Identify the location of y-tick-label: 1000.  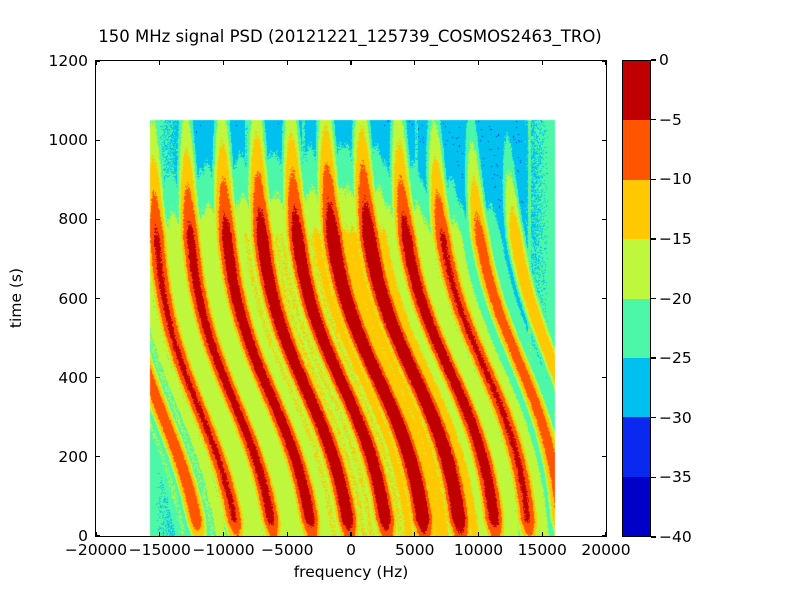
(68, 140).